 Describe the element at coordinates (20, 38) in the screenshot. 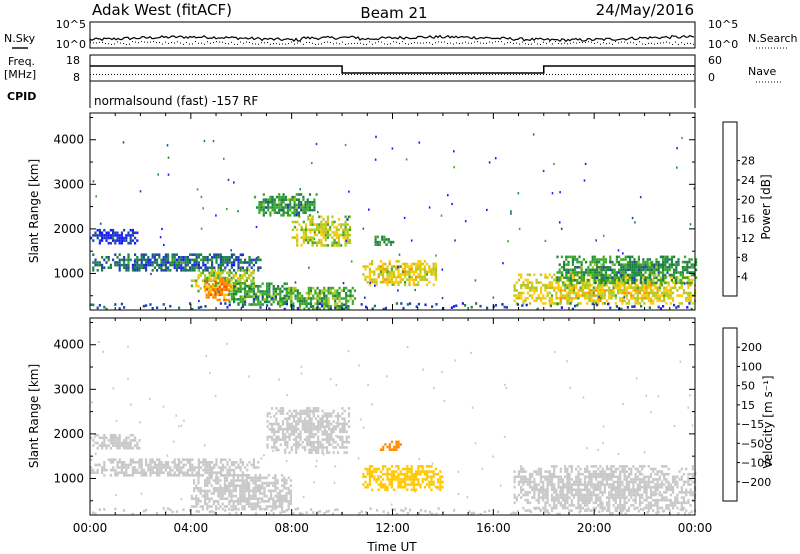

I see `nsky-label: N.Sky` at that location.